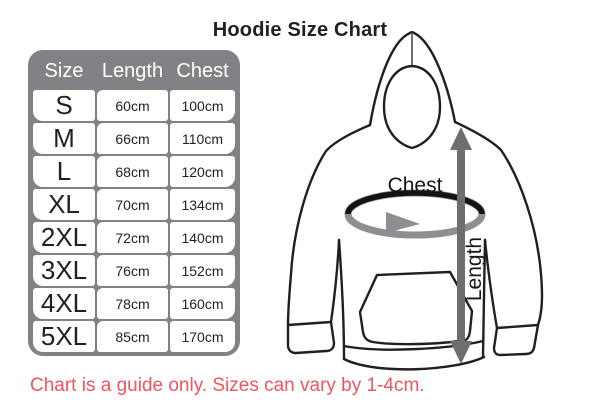 This screenshot has height=411, width=600. I want to click on size-cell: S, so click(64, 105).